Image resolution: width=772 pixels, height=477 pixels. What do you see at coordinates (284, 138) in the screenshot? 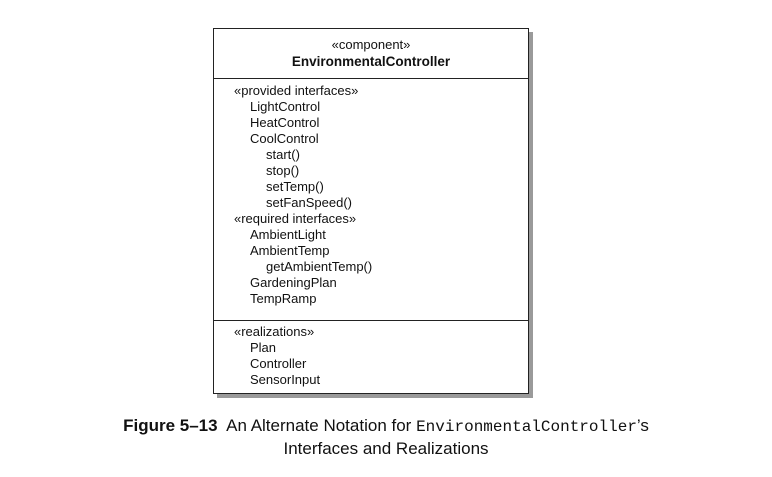
I see `provided-interface-cool-control: CoolControl` at bounding box center [284, 138].